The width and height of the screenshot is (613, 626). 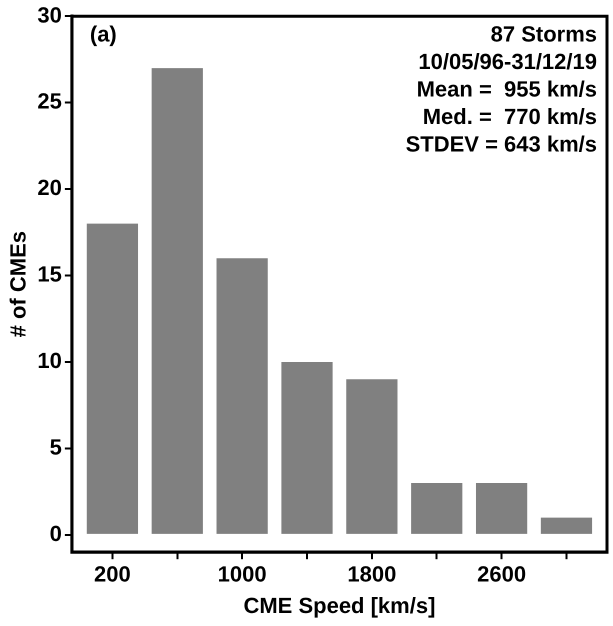 I want to click on x-tick-label: 2600, so click(x=501, y=573).